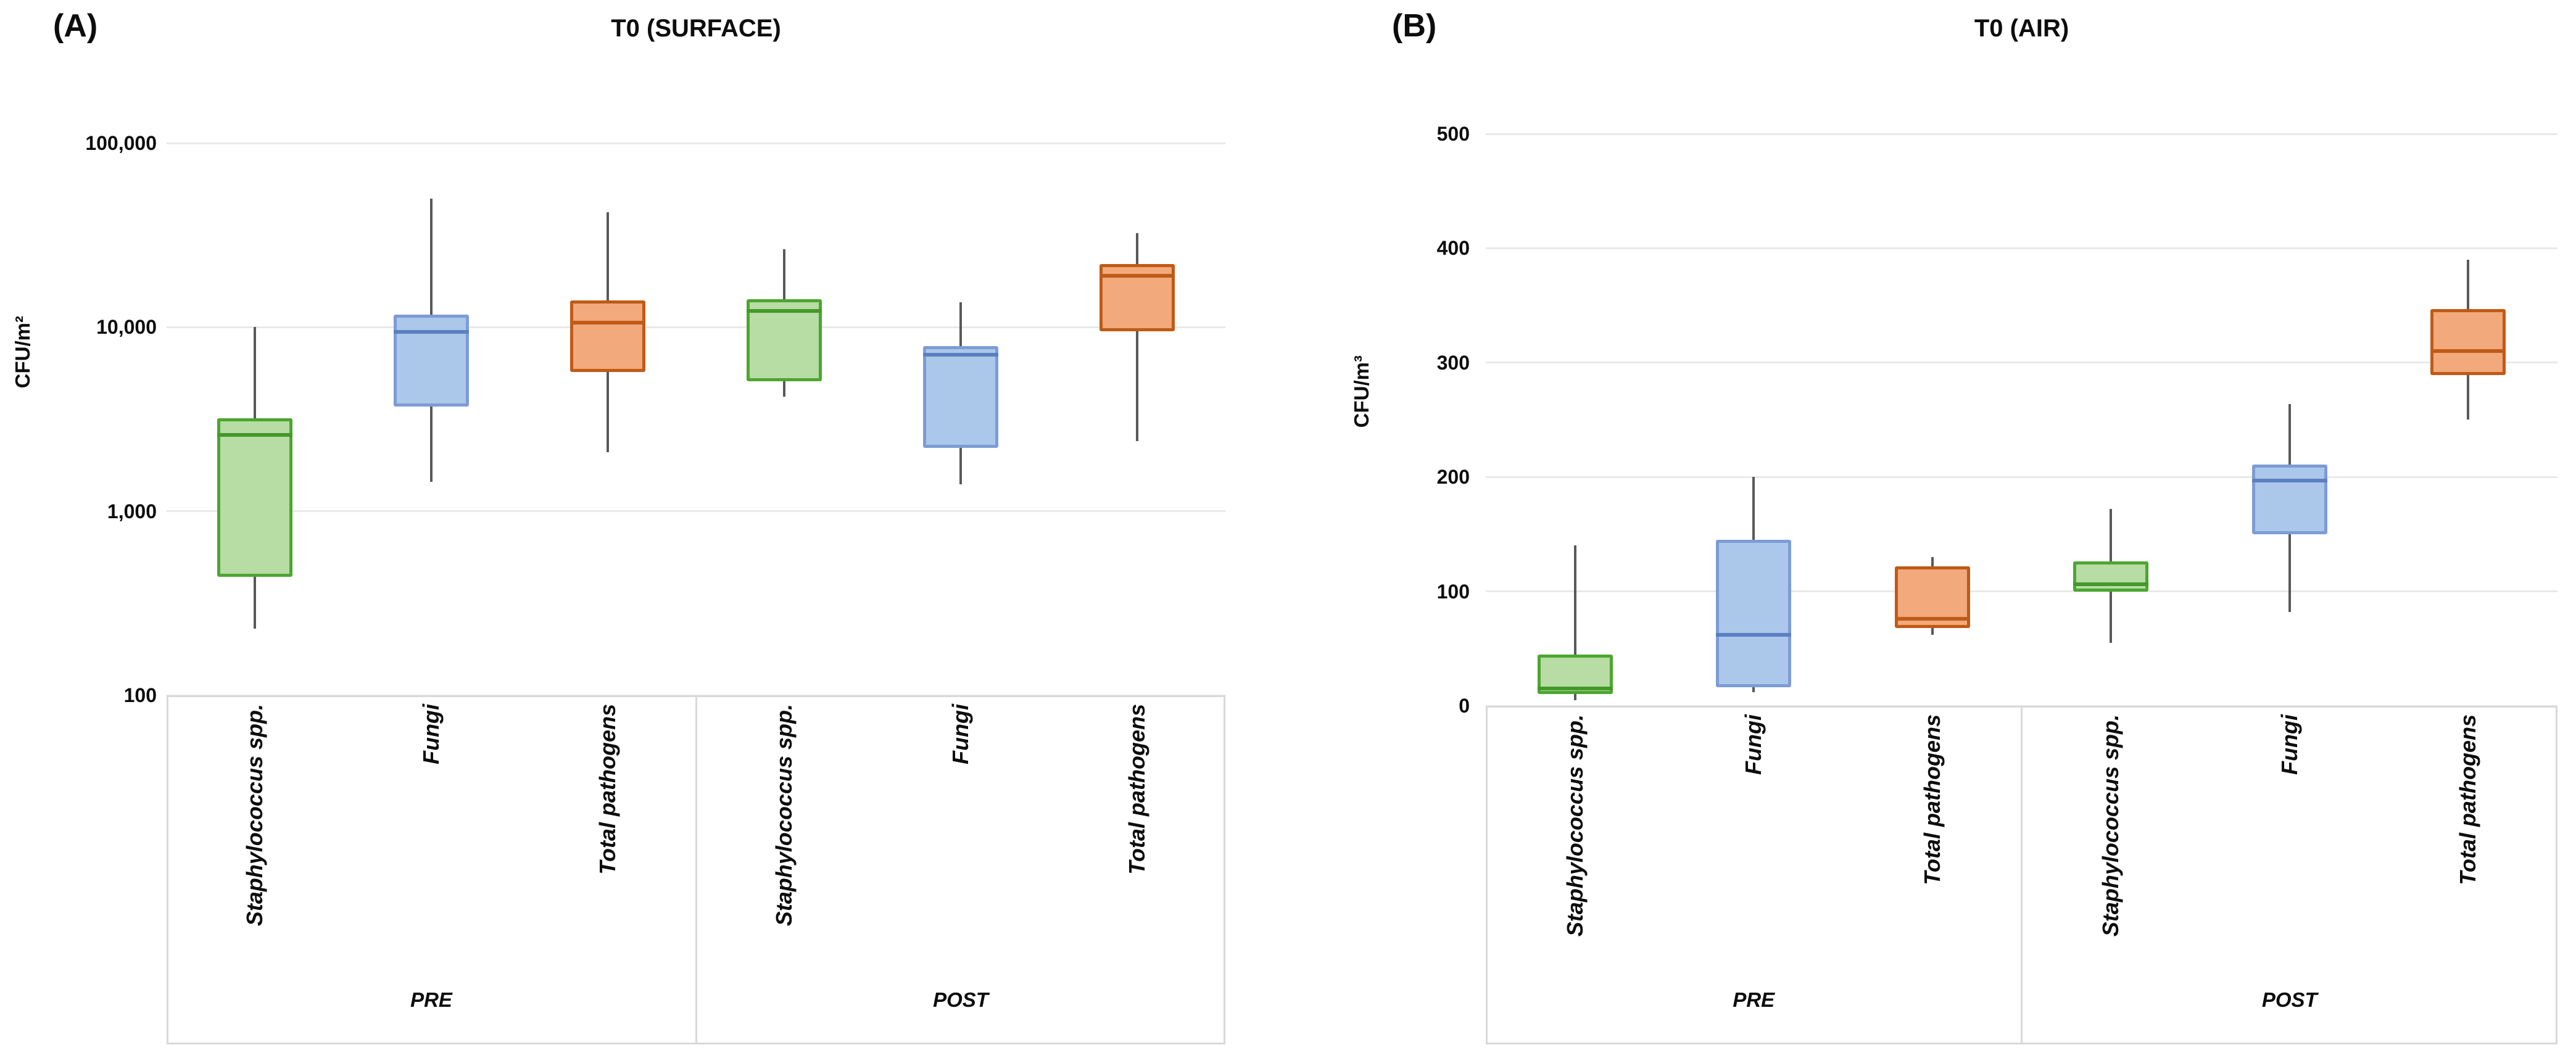  I want to click on y-tick-label: 500, so click(1453, 134).